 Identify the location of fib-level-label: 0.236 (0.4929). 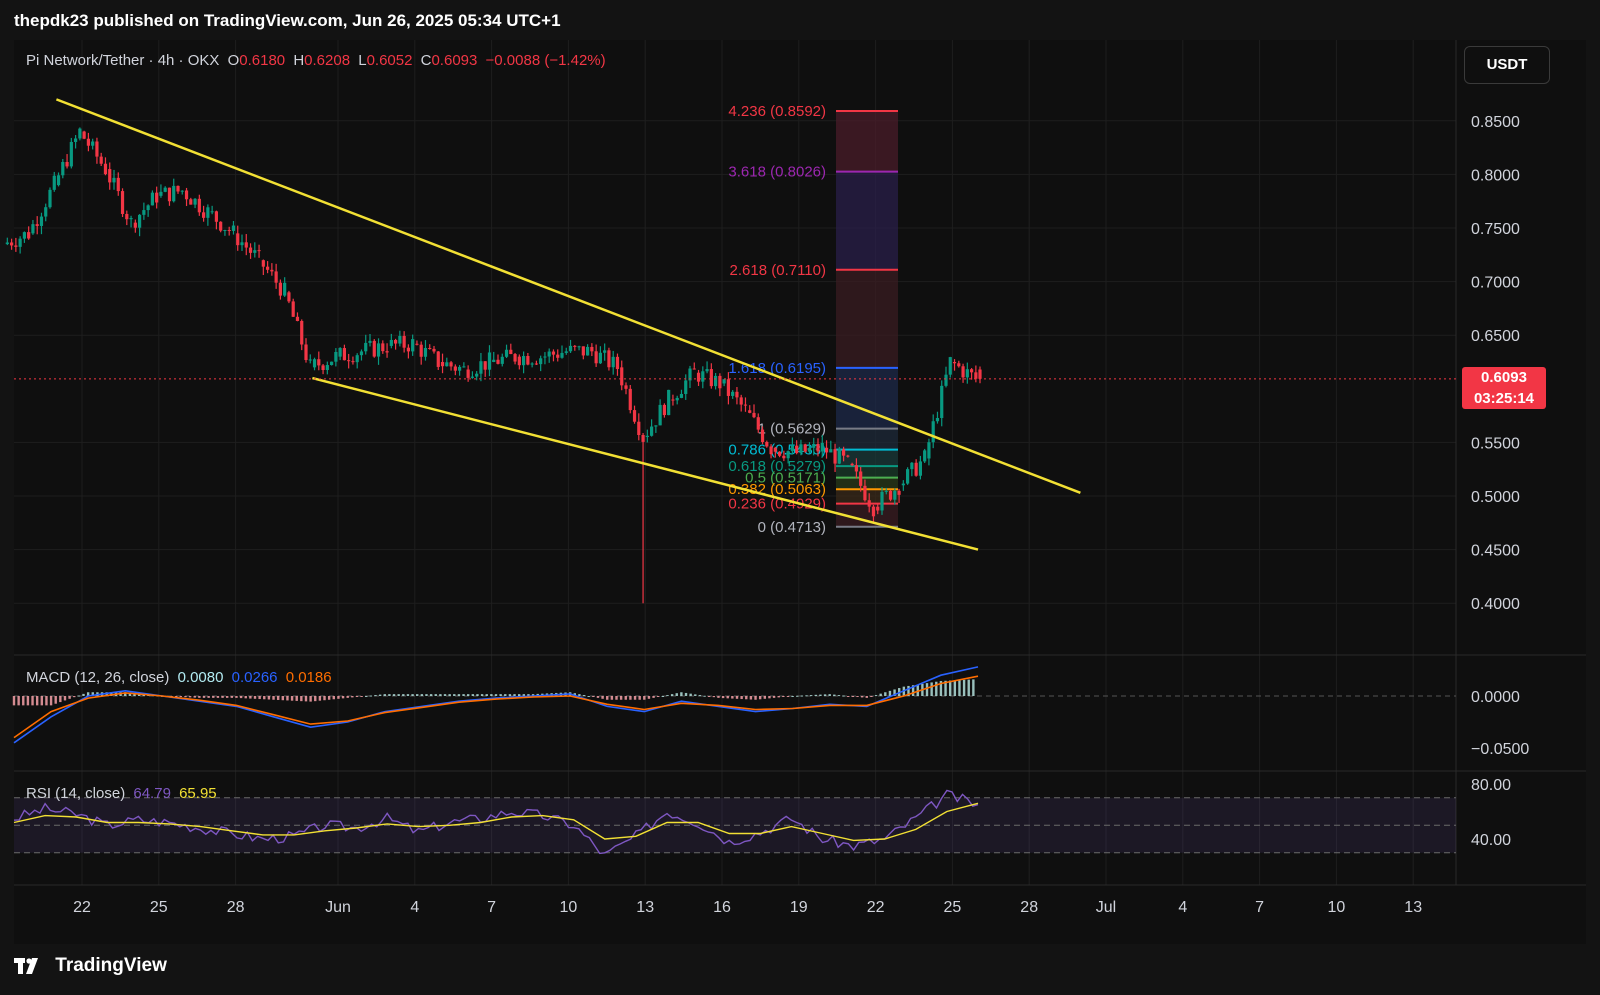
(777, 504).